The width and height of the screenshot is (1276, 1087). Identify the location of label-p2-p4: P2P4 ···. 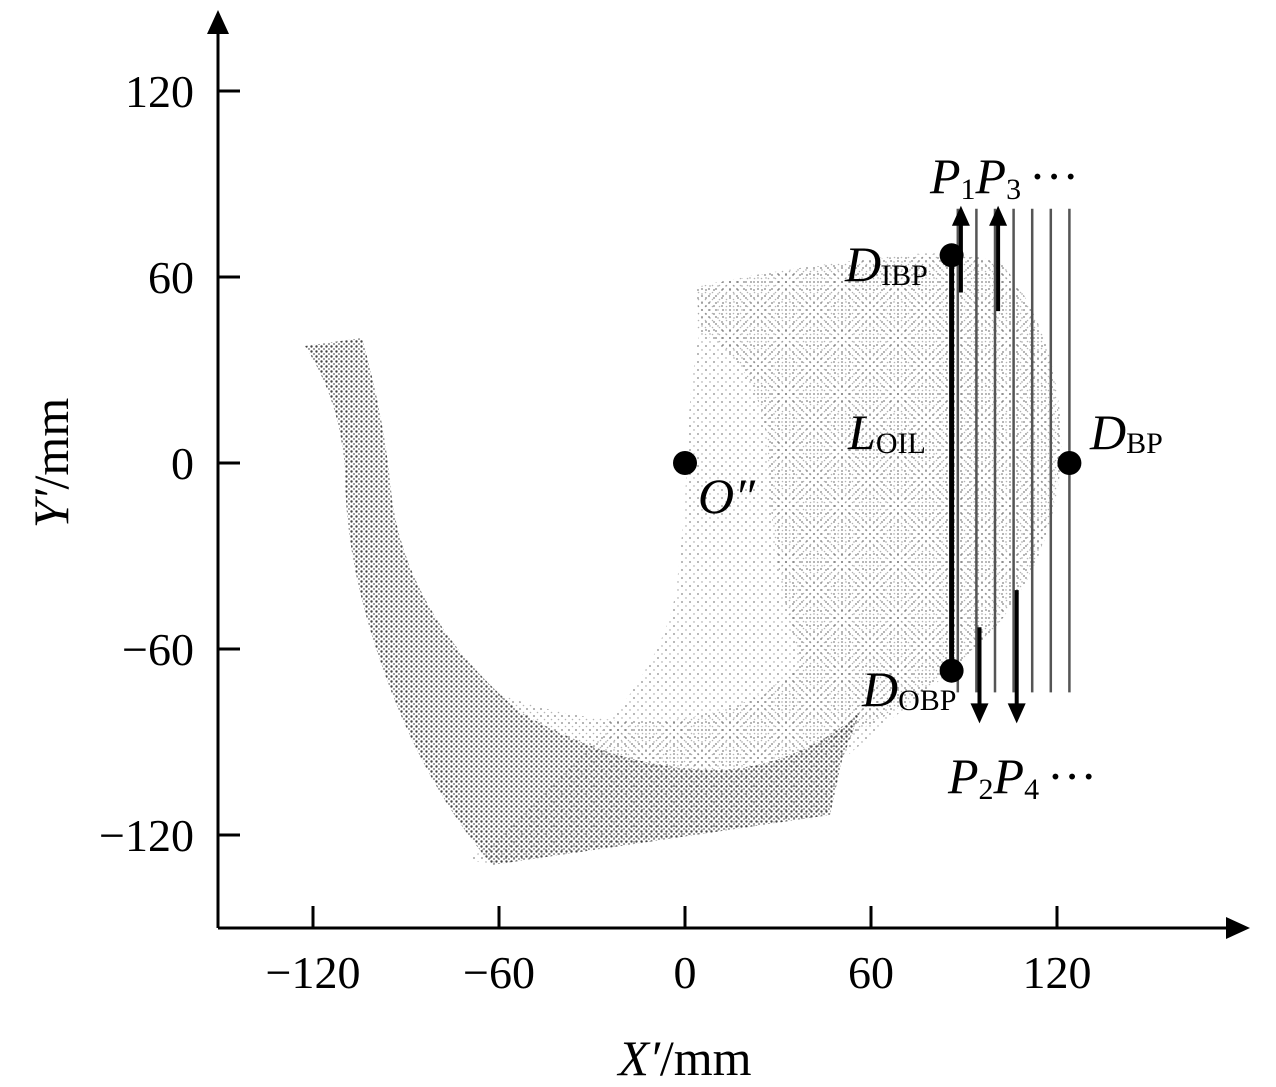
(1022, 777).